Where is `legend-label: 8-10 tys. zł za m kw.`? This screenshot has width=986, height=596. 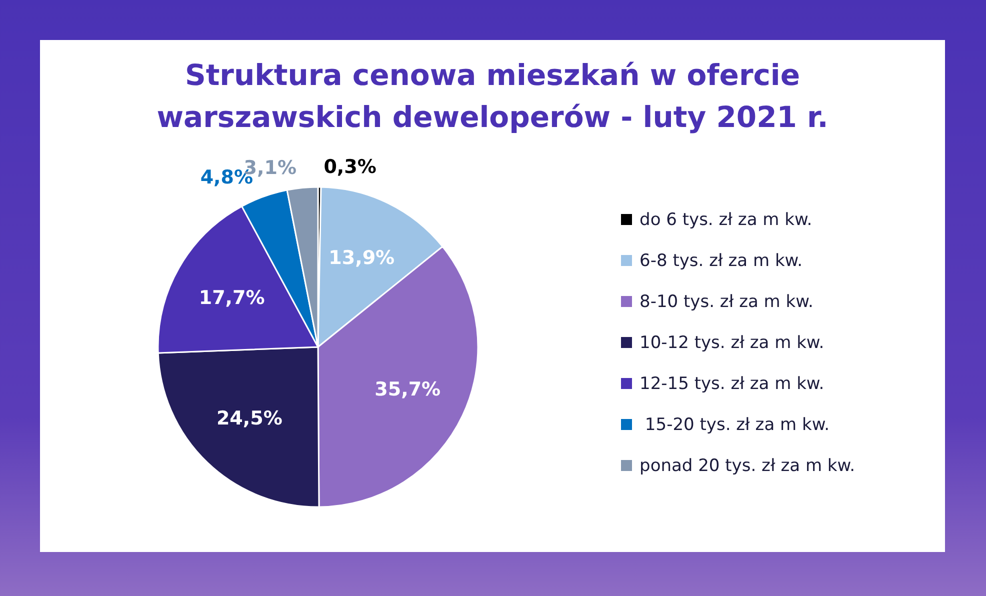
legend-label: 8-10 tys. zł za m kw. is located at coordinates (727, 302).